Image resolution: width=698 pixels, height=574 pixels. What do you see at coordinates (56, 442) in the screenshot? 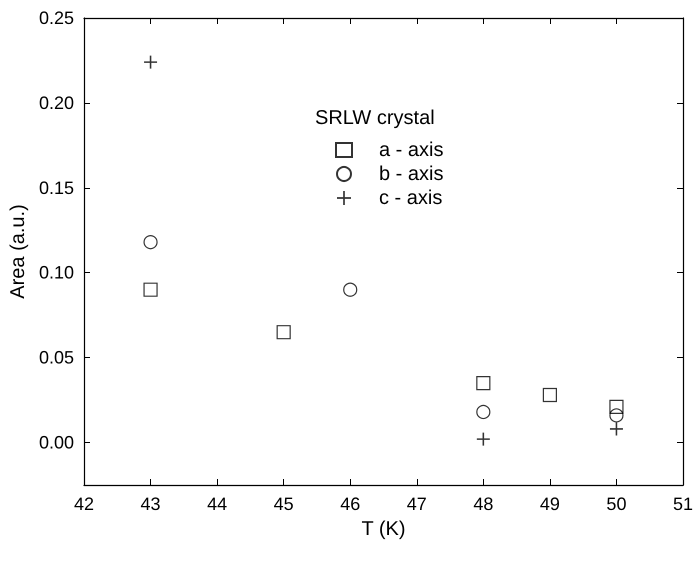
I see `y-tick-label: 0.00` at bounding box center [56, 442].